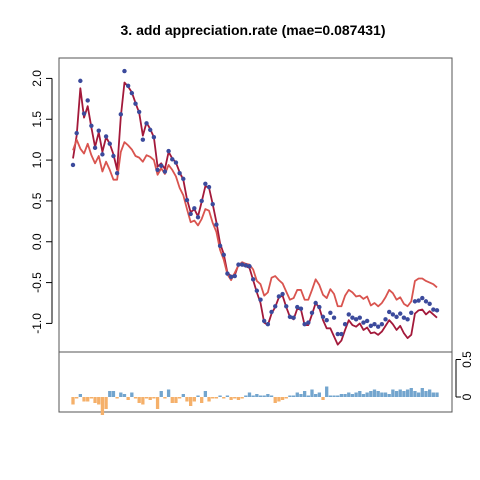  What do you see at coordinates (37, 323) in the screenshot?
I see `main-y-tick-label: -1.0` at bounding box center [37, 323].